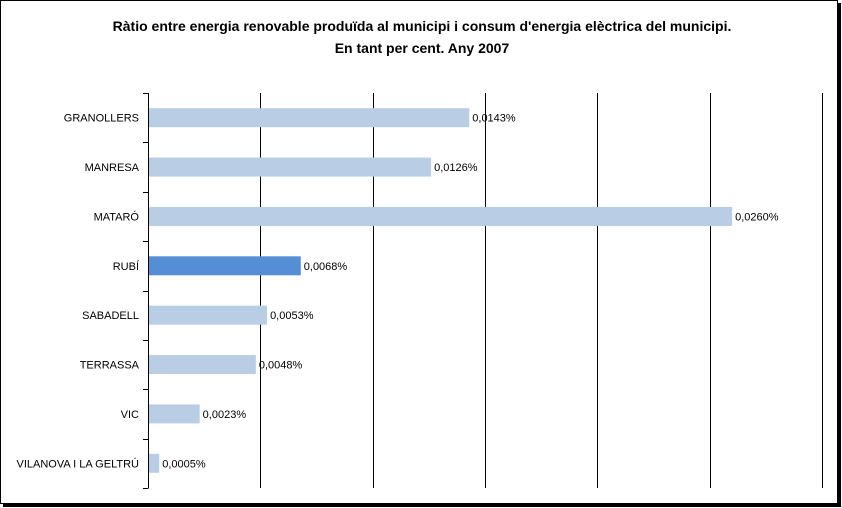  What do you see at coordinates (126, 266) in the screenshot?
I see `category-label: RUBÍ` at bounding box center [126, 266].